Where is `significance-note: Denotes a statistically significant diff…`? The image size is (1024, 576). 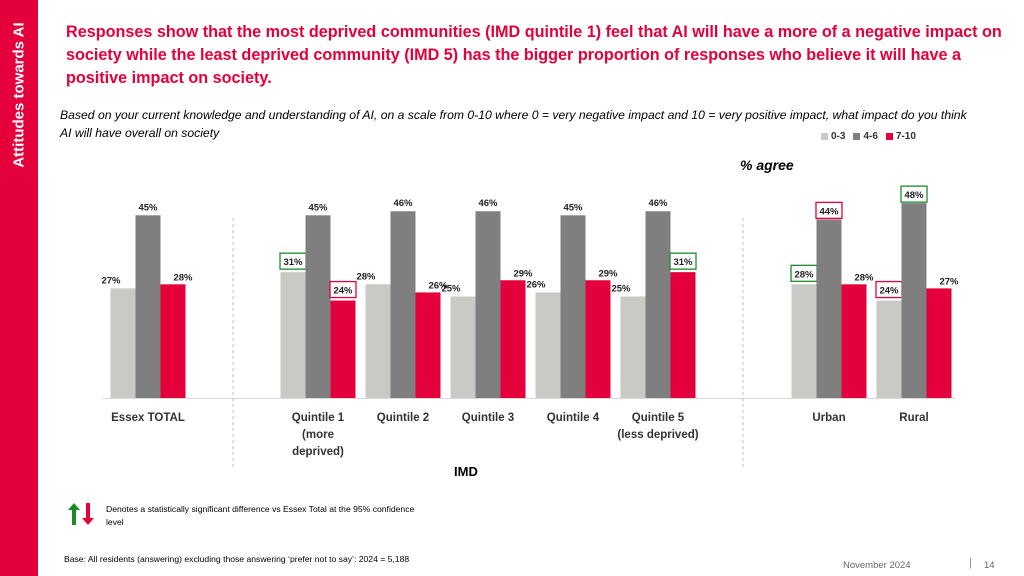 significance-note: Denotes a statistically significant diff… is located at coordinates (260, 515).